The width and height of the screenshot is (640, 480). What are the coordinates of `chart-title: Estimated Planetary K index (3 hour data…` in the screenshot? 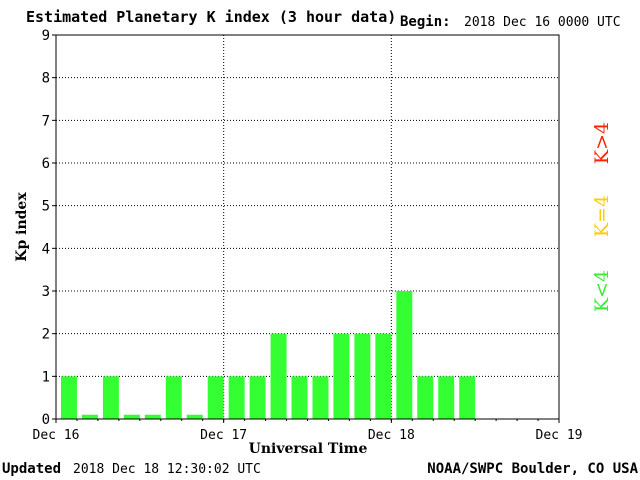 It's located at (211, 17).